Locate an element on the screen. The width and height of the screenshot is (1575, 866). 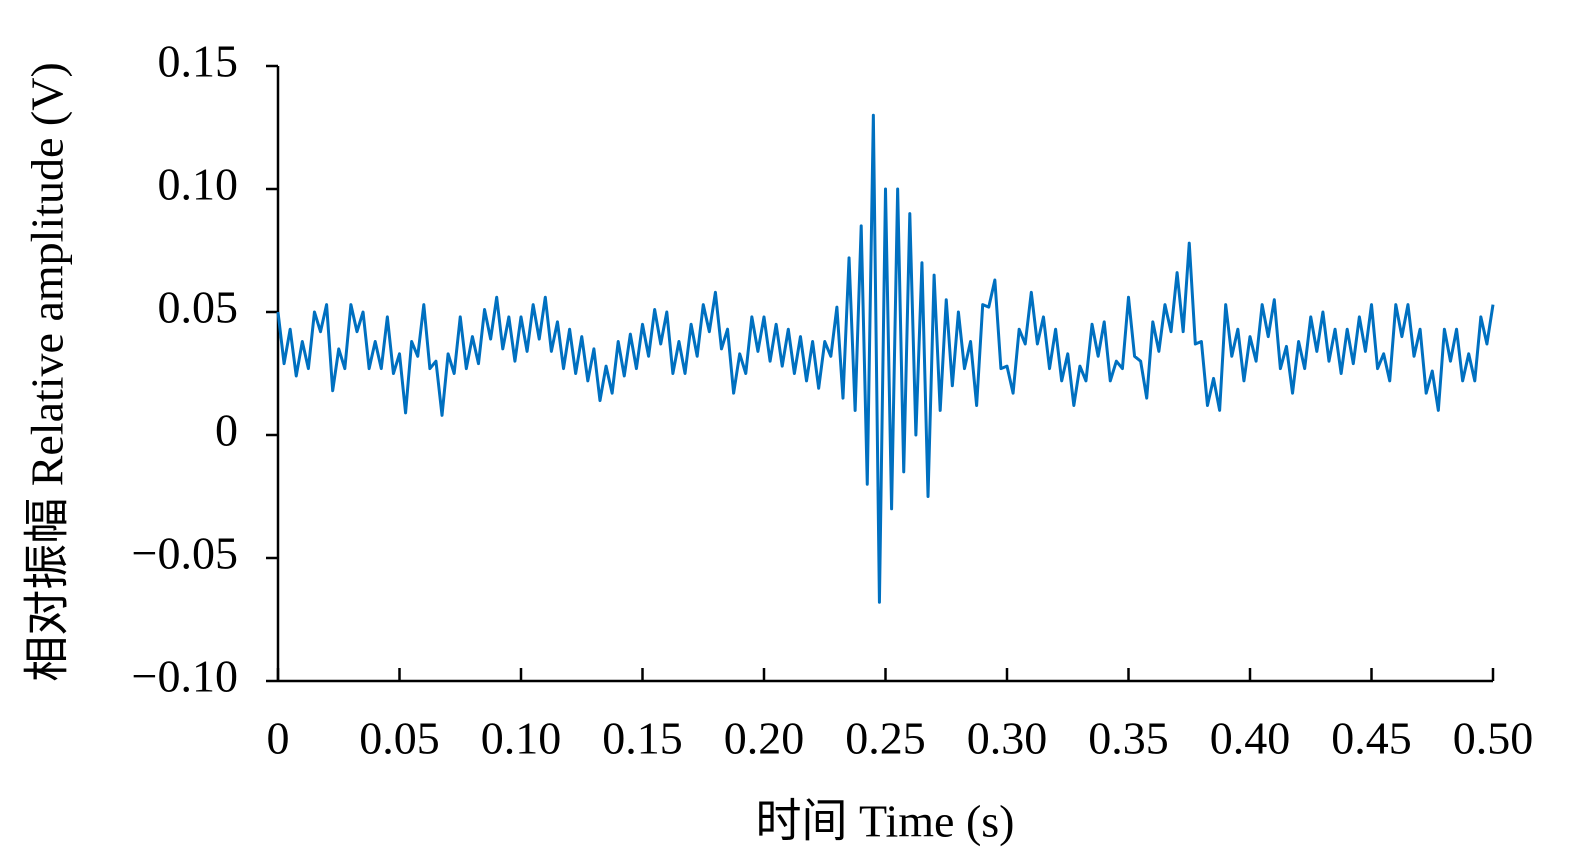
x-tick-label: 0.30 is located at coordinates (1007, 738).